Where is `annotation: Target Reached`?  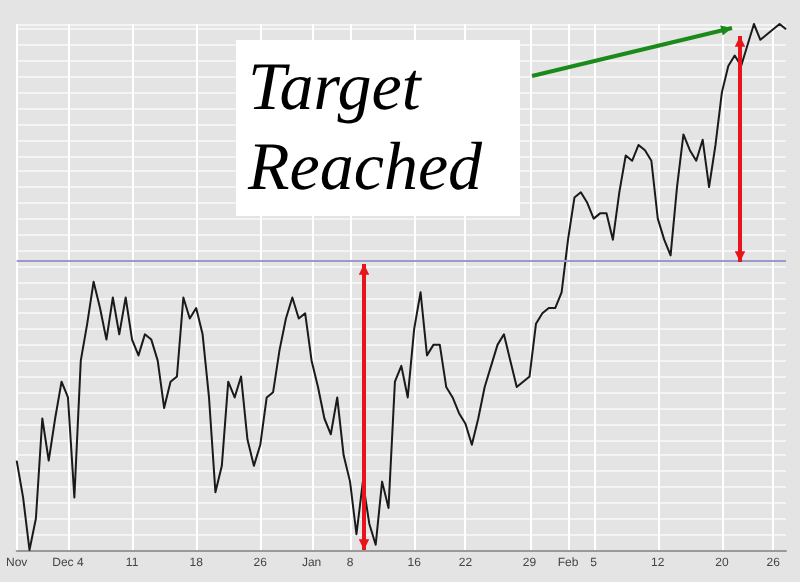 annotation: Target Reached is located at coordinates (365, 128).